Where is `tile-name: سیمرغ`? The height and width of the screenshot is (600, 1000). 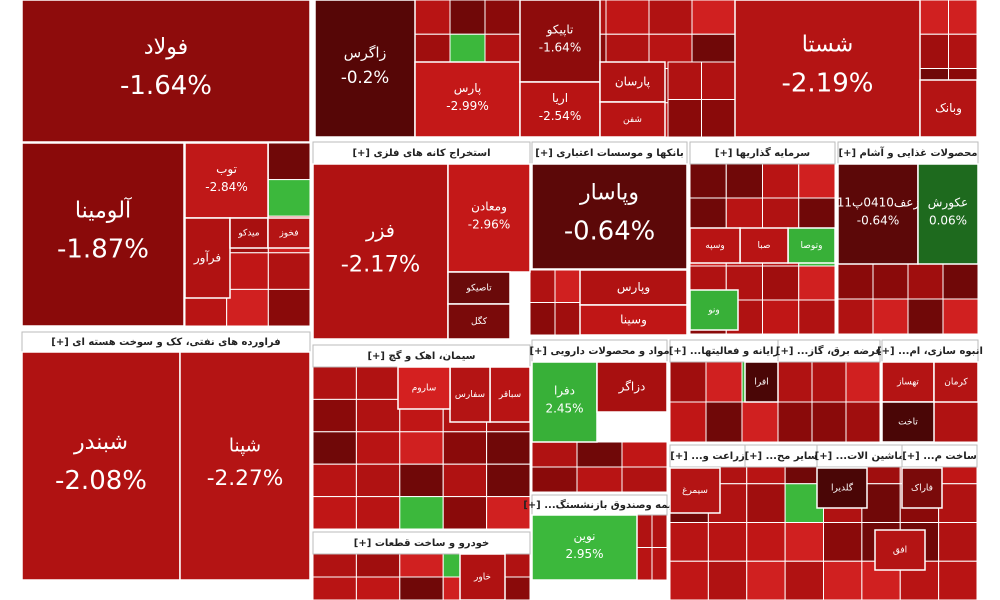 tile-name: سیمرغ is located at coordinates (695, 491).